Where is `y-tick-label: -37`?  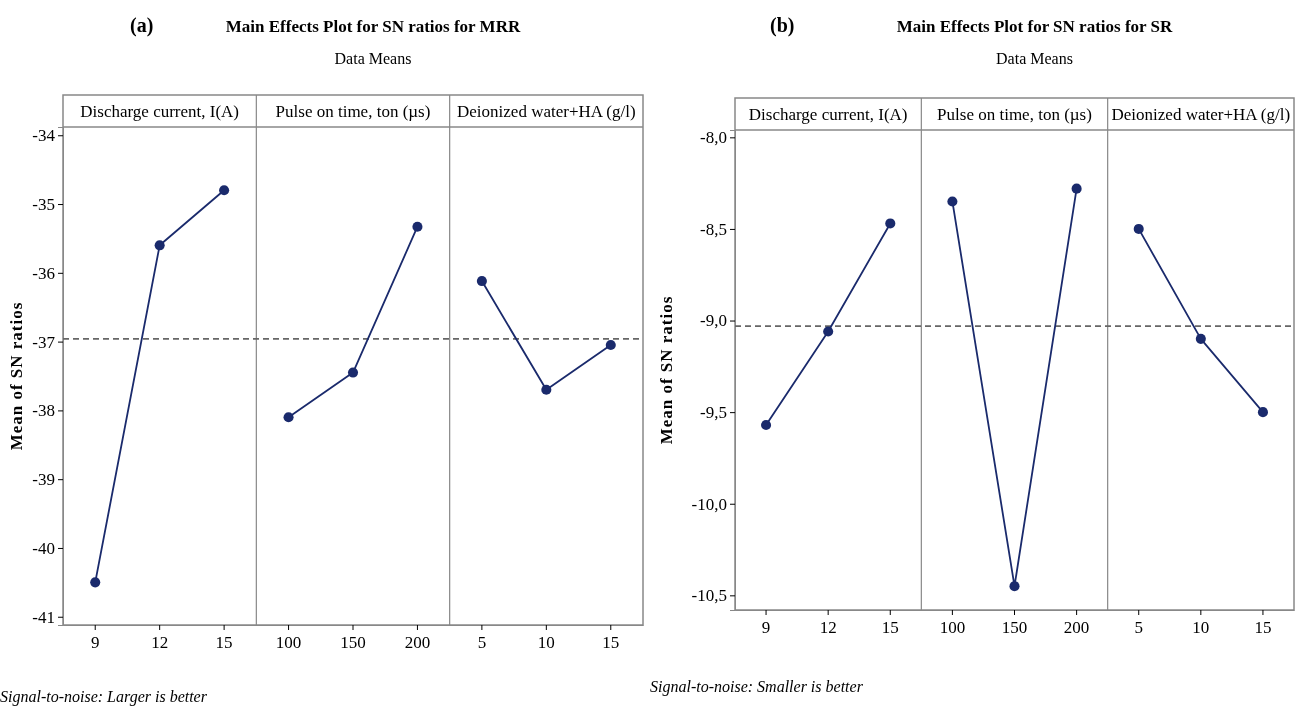 y-tick-label: -37 is located at coordinates (44, 342).